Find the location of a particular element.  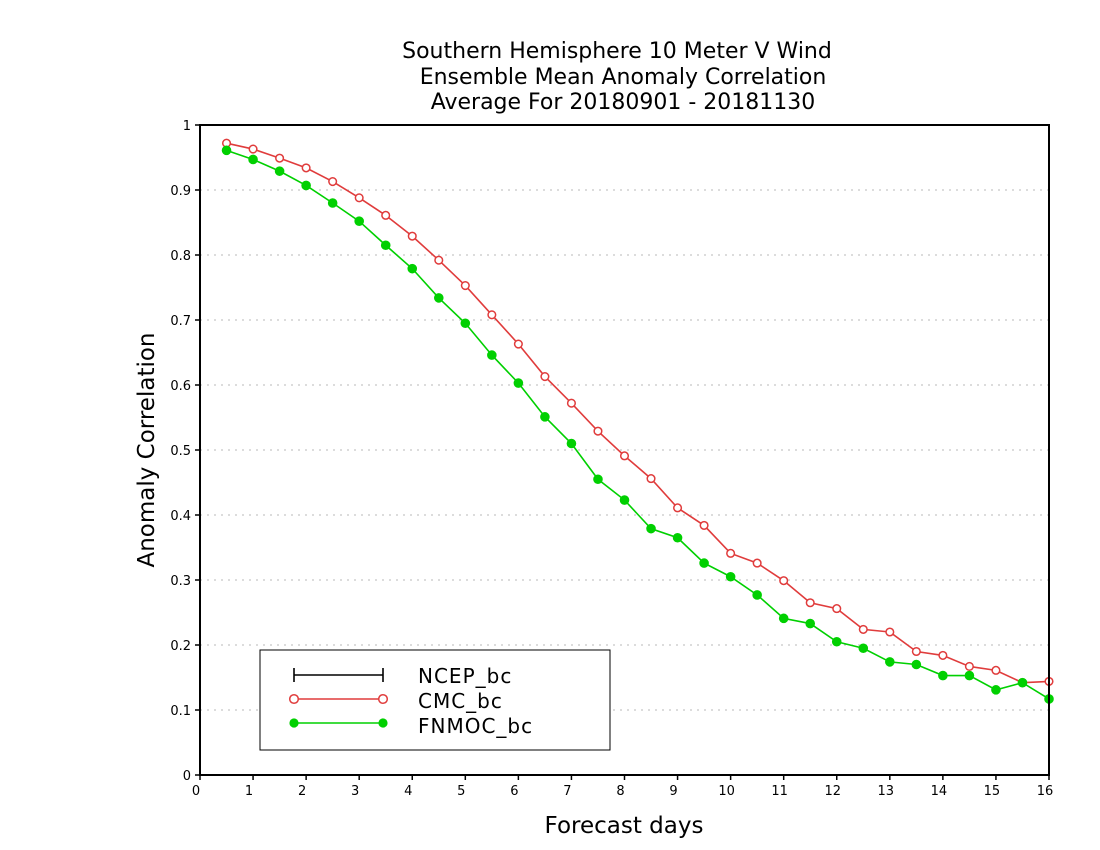

x-tick-label: 2 is located at coordinates (302, 791).